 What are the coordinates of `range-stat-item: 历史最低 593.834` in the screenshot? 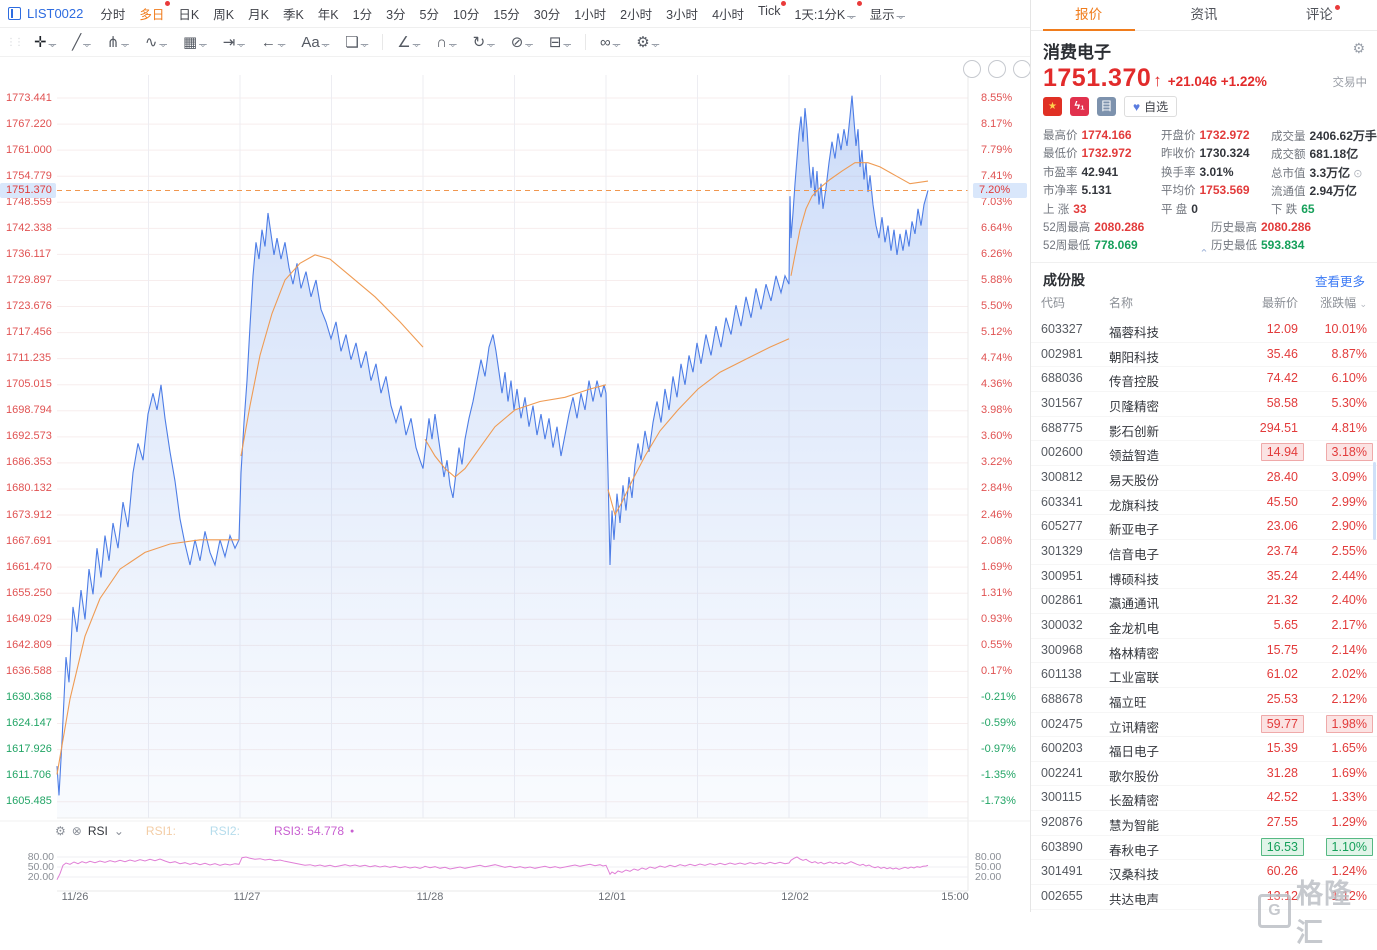 It's located at (1258, 245).